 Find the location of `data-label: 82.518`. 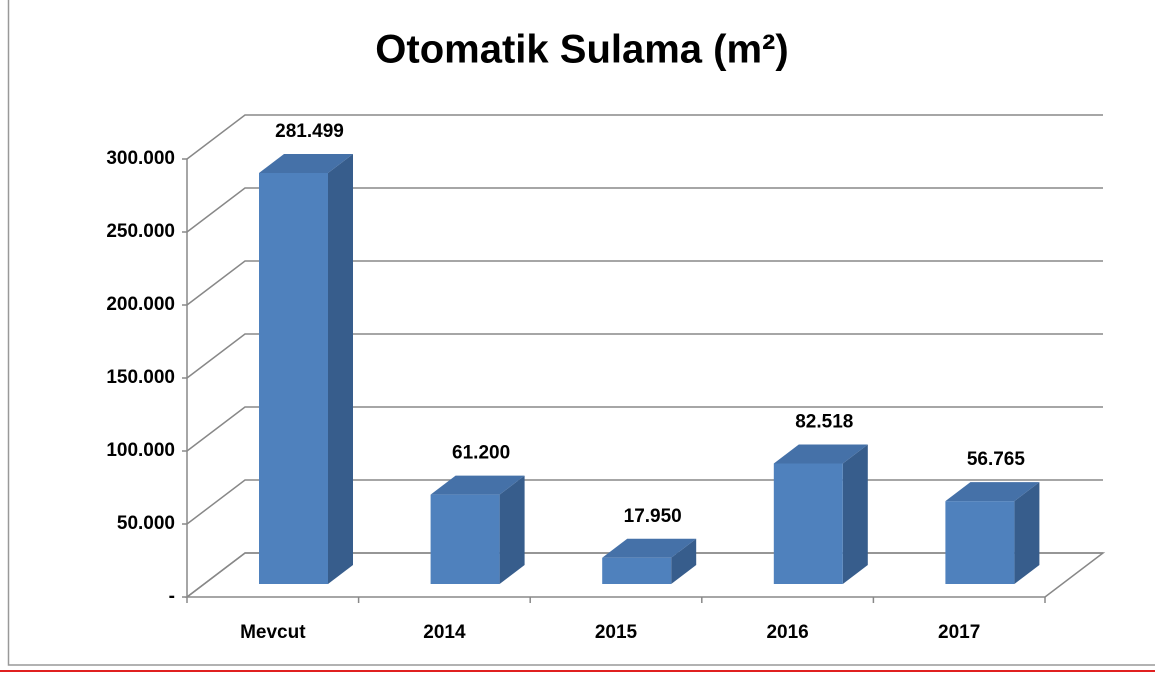

data-label: 82.518 is located at coordinates (824, 422).